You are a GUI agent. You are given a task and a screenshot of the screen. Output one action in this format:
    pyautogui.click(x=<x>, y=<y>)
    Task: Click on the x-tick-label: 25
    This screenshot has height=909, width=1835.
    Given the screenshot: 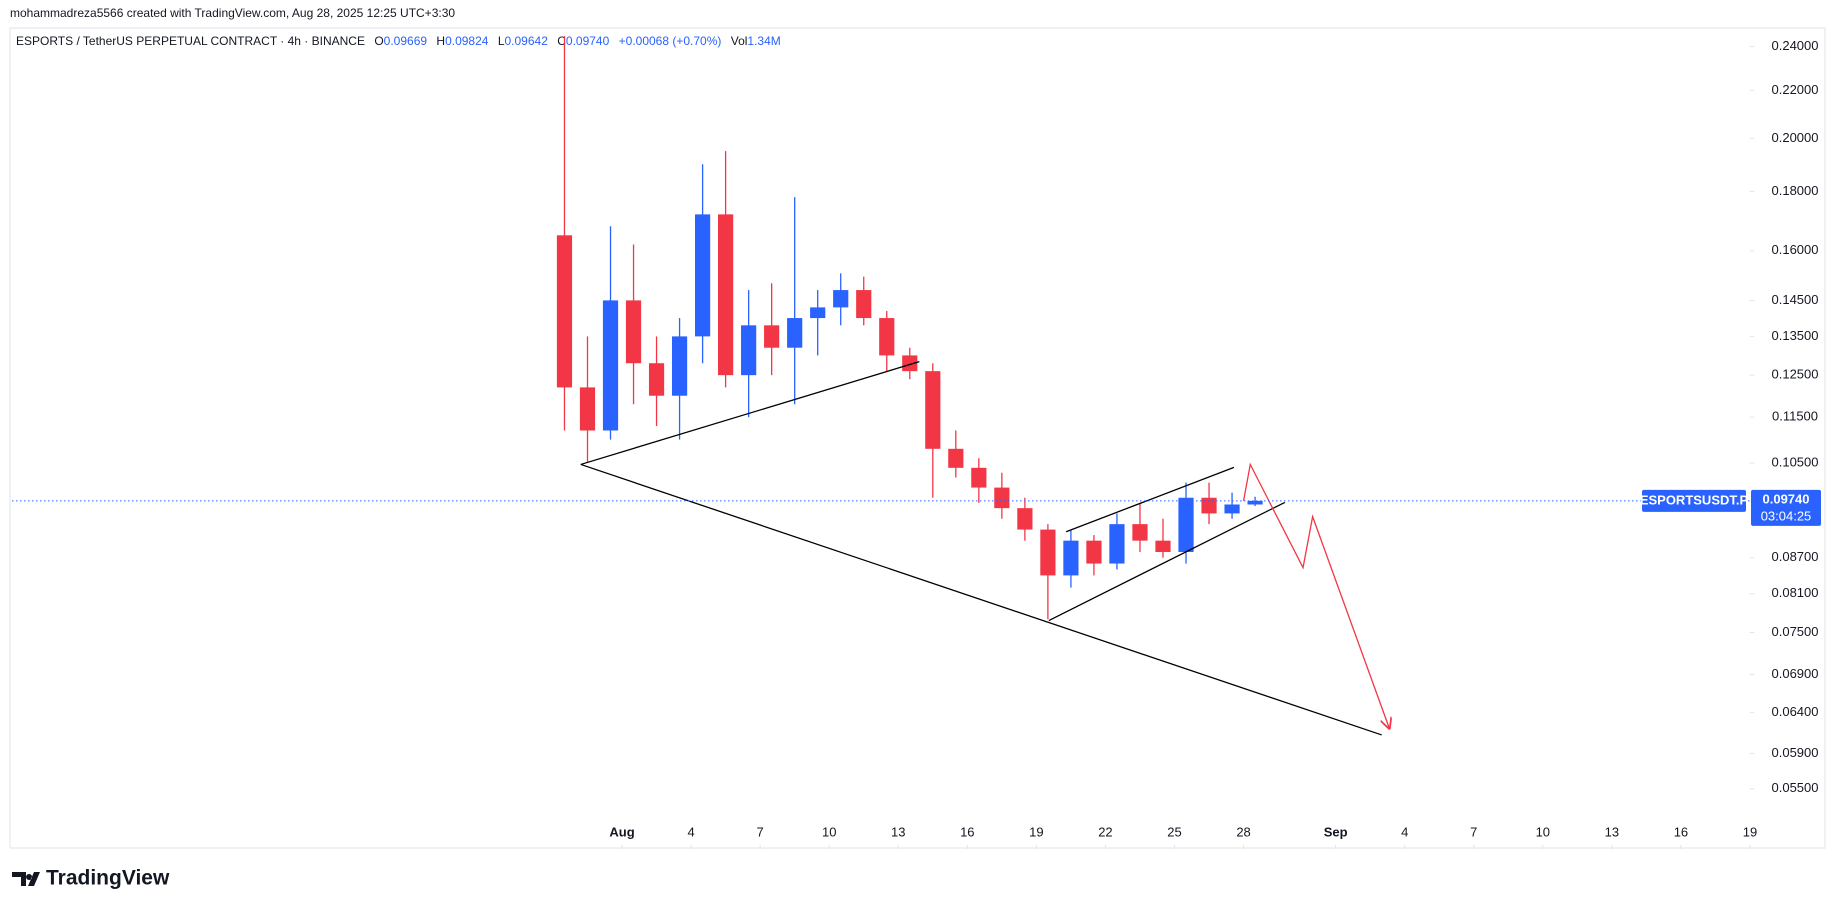 What is the action you would take?
    pyautogui.click(x=1174, y=831)
    